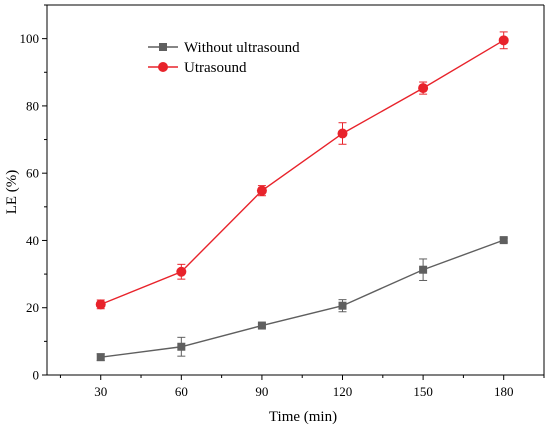 Image resolution: width=550 pixels, height=435 pixels. What do you see at coordinates (32, 173) in the screenshot?
I see `y-tick-label: 60` at bounding box center [32, 173].